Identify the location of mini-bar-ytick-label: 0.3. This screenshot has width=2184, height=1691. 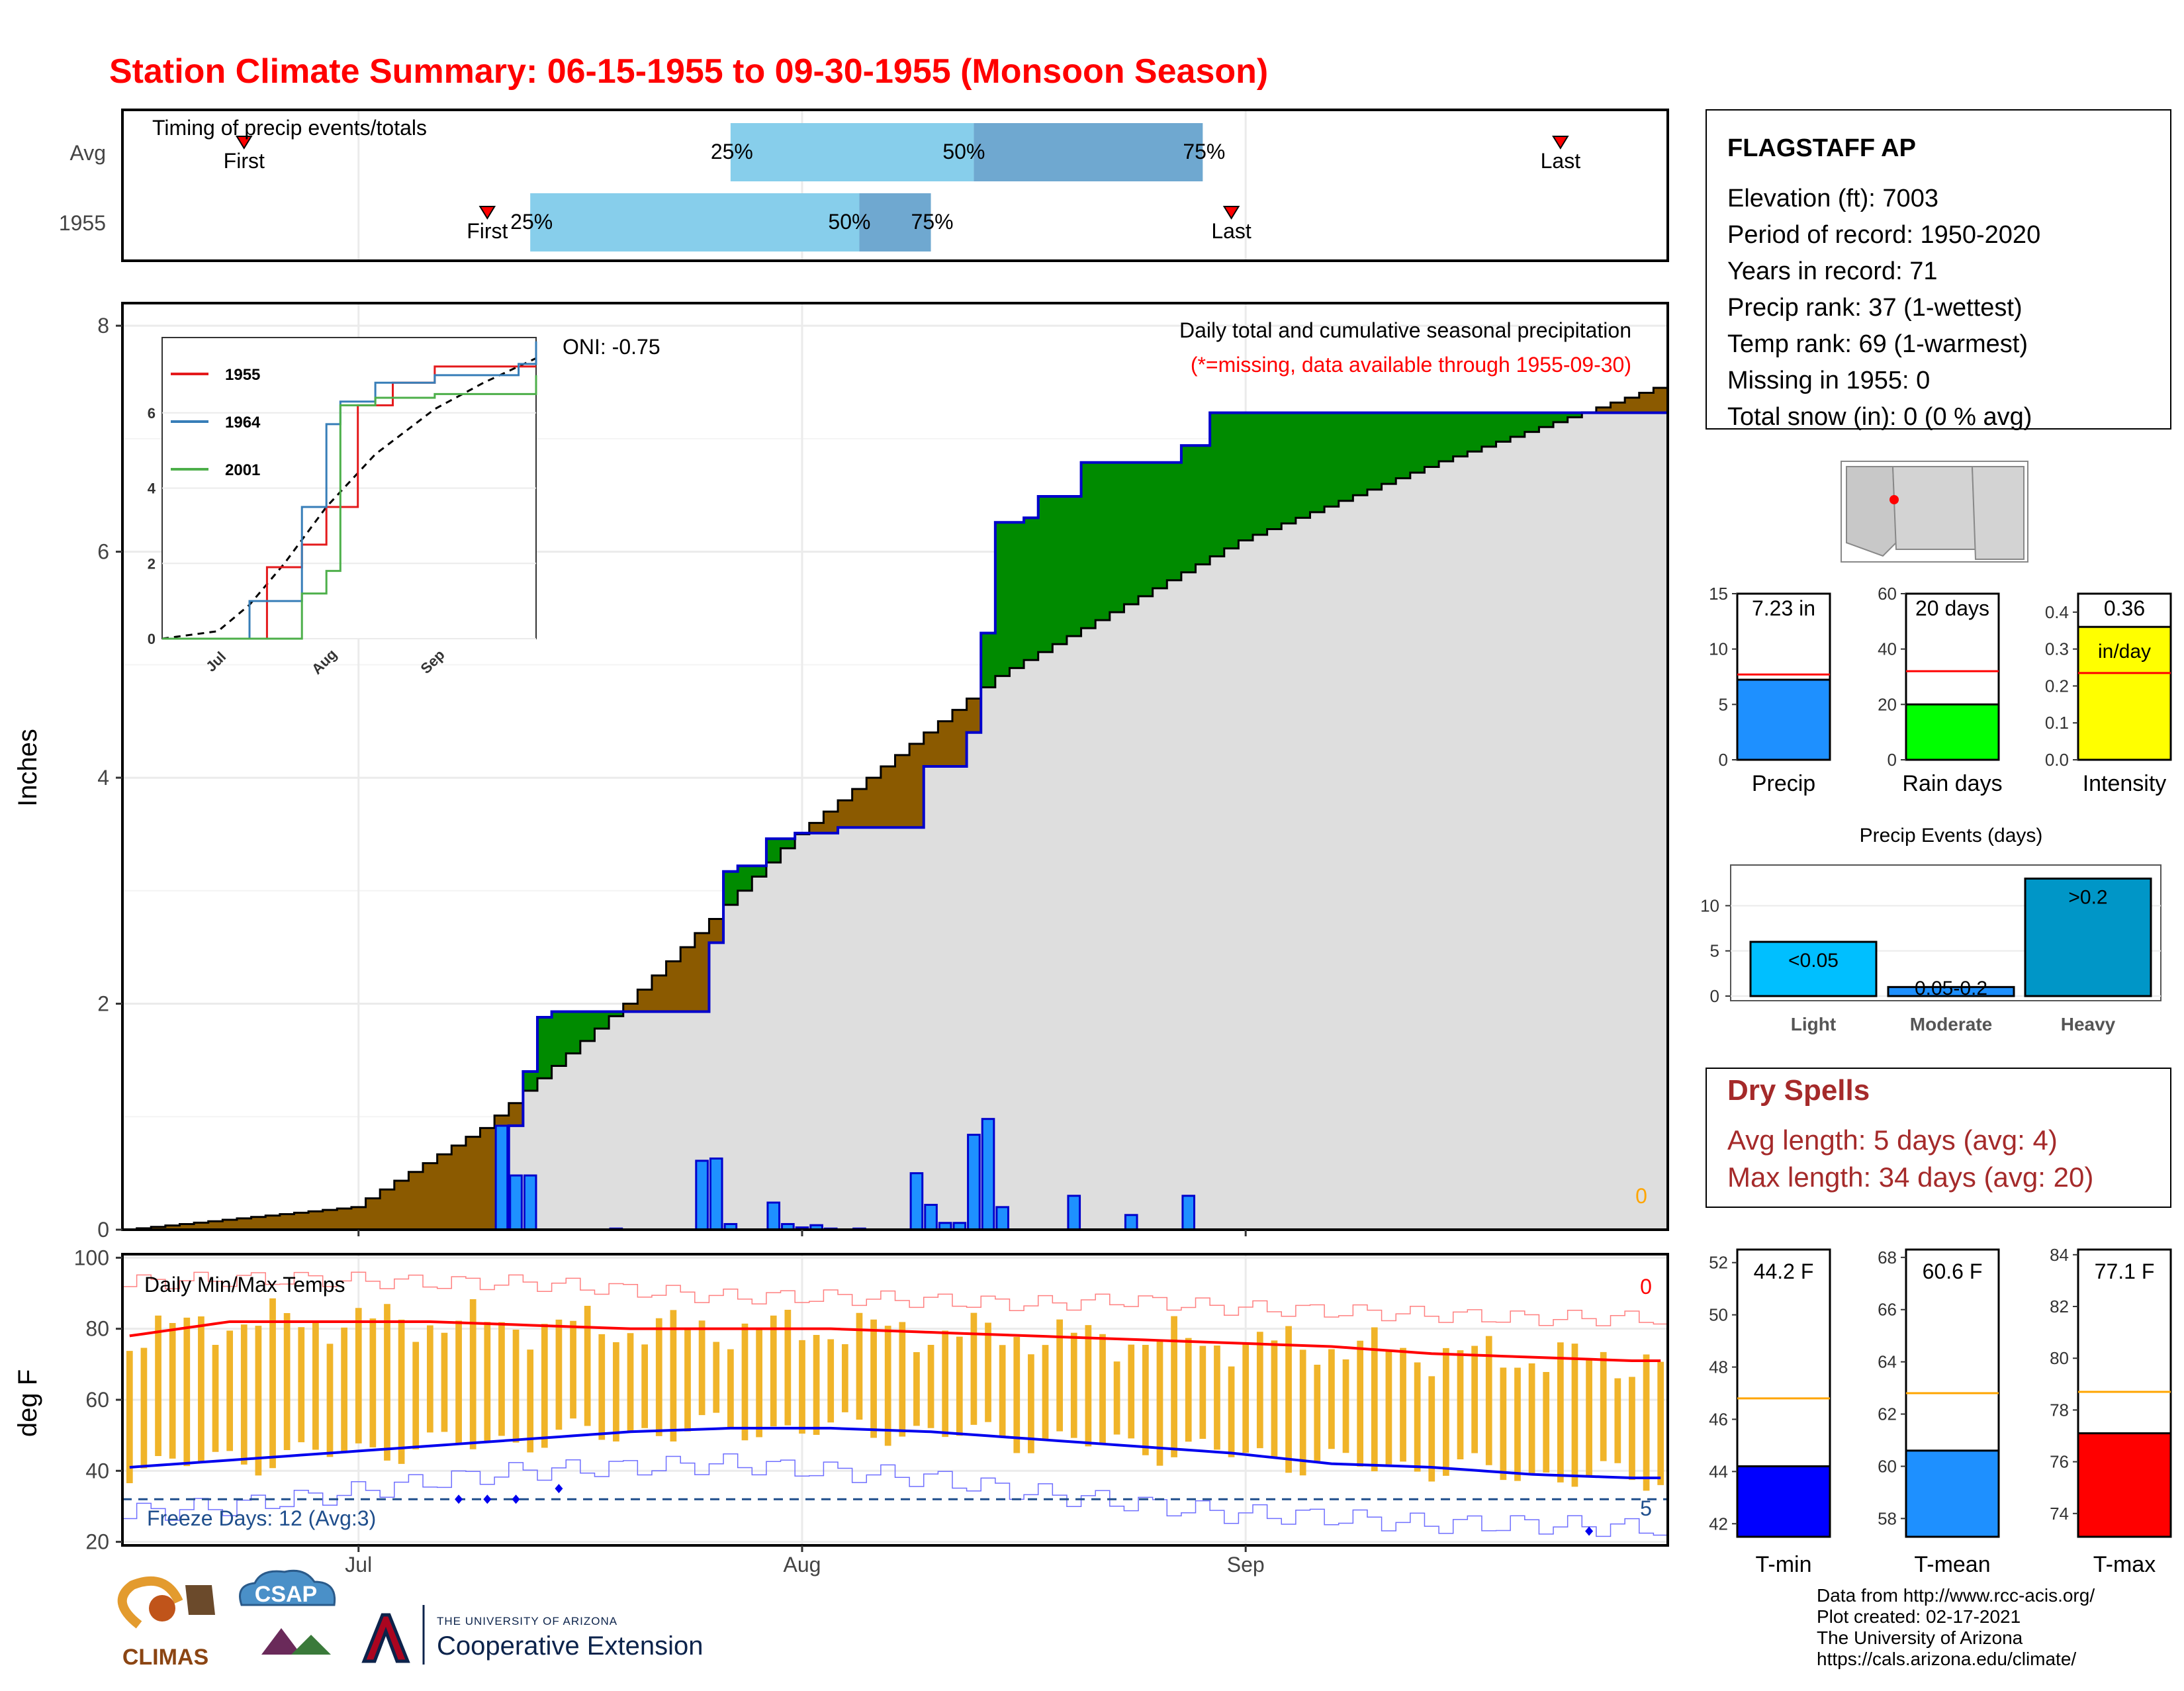
(2057, 649).